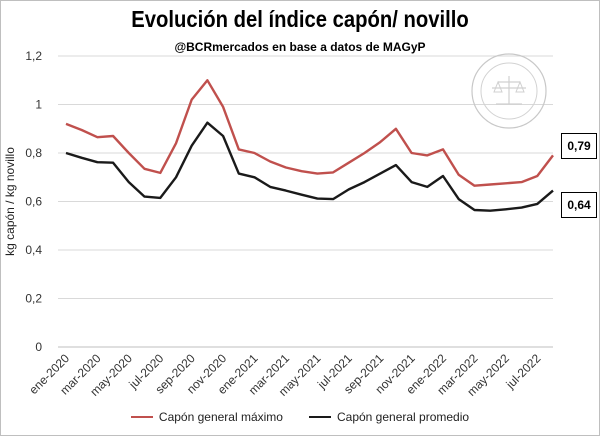 The image size is (600, 436). I want to click on y-tick-label: 0,6, so click(33, 202).